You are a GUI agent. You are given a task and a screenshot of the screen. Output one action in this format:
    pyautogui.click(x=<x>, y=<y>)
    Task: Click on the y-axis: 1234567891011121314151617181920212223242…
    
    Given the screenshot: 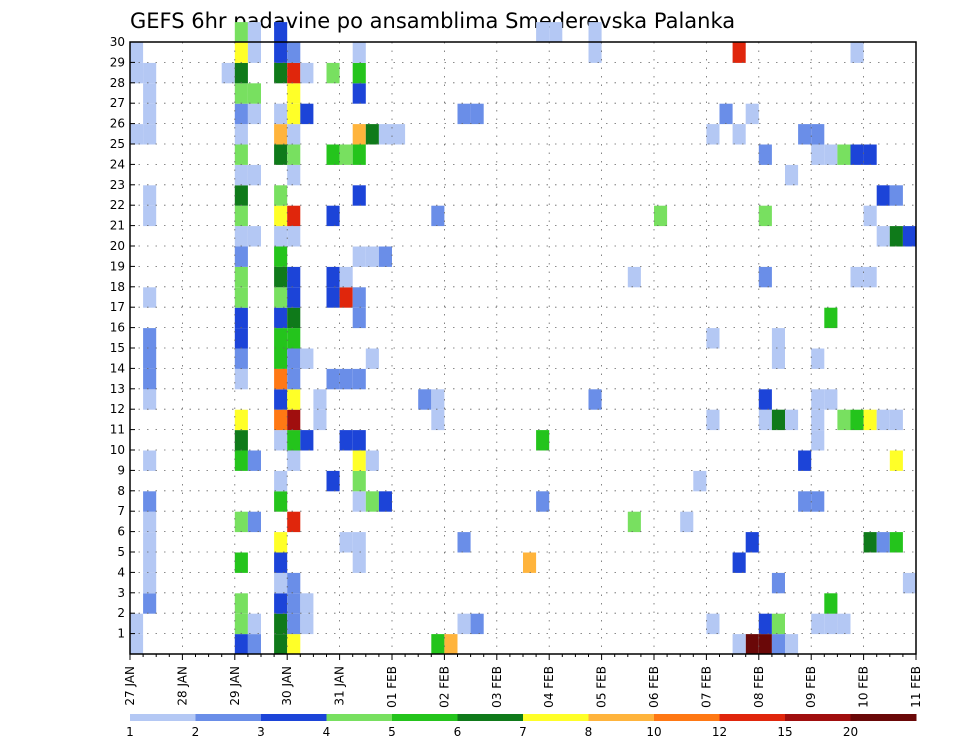 What is the action you would take?
    pyautogui.click(x=122, y=338)
    